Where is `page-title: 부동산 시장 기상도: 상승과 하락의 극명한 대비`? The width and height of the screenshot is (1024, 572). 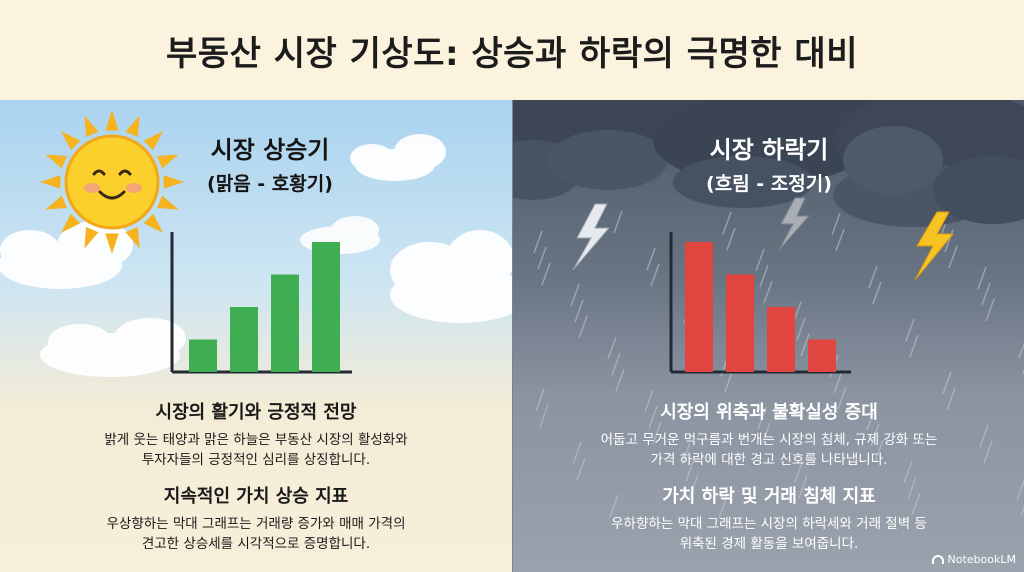
page-title: 부동산 시장 기상도: 상승과 하락의 극명한 대비 is located at coordinates (512, 53).